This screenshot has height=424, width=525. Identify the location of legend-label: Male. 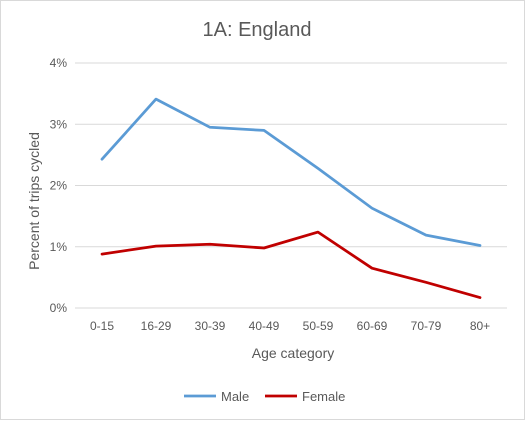
(235, 396).